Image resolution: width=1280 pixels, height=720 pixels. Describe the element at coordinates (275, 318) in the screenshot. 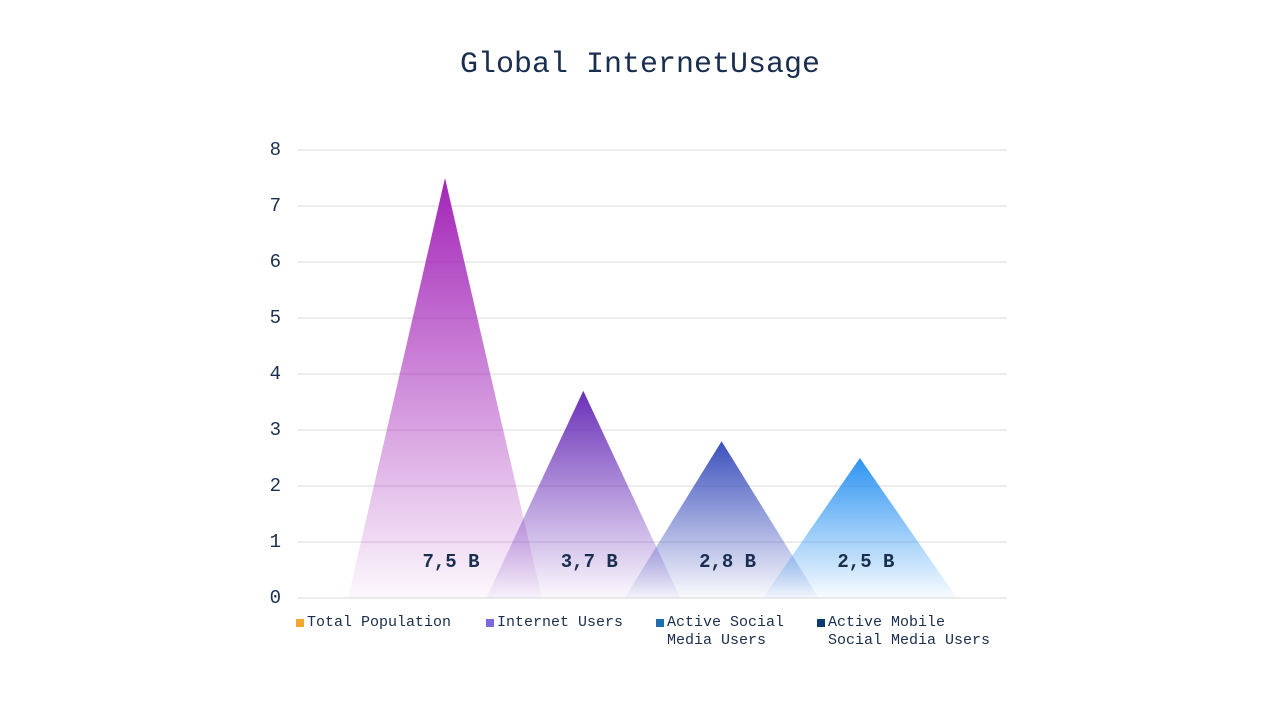

I see `y-tick-label: 5` at that location.